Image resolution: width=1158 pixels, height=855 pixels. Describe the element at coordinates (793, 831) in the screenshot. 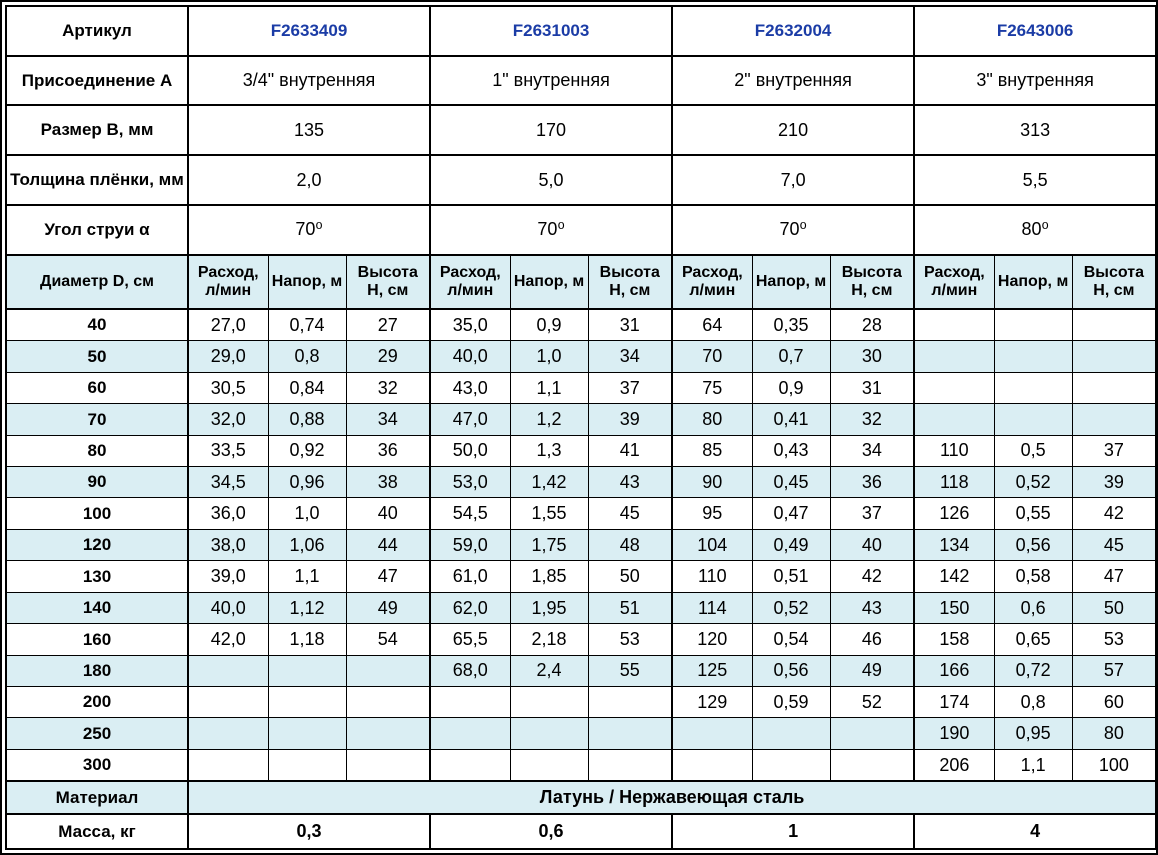

I see `mass-value: 1` at that location.